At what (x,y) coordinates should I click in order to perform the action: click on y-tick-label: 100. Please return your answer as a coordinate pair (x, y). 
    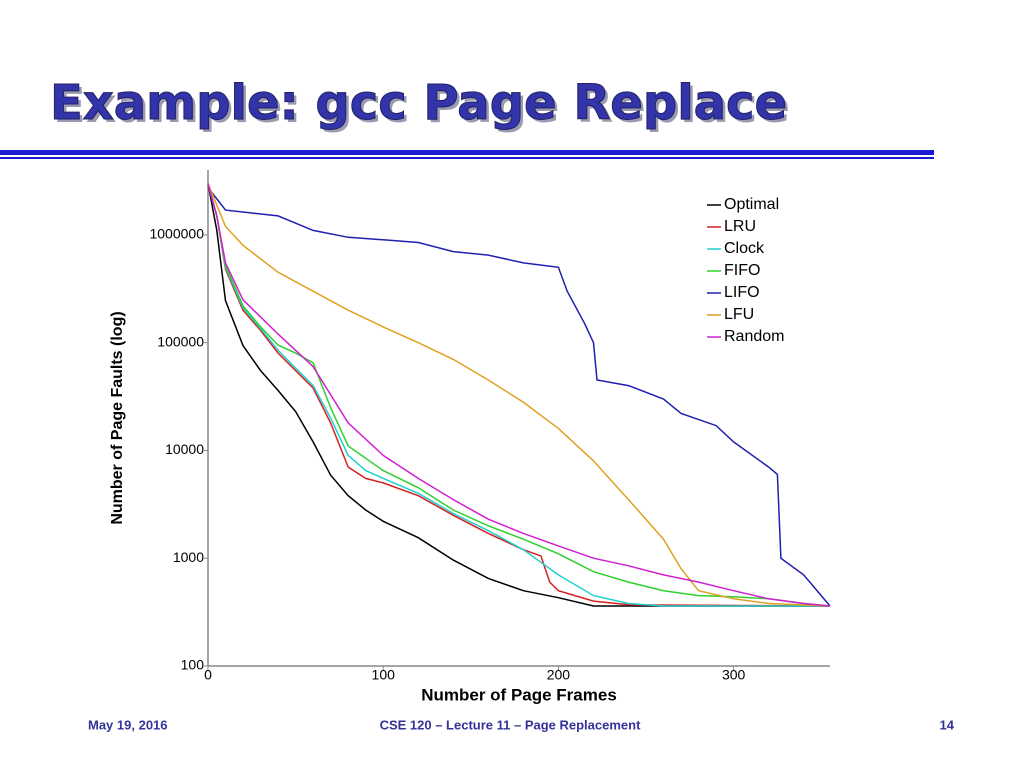
    Looking at the image, I should click on (193, 665).